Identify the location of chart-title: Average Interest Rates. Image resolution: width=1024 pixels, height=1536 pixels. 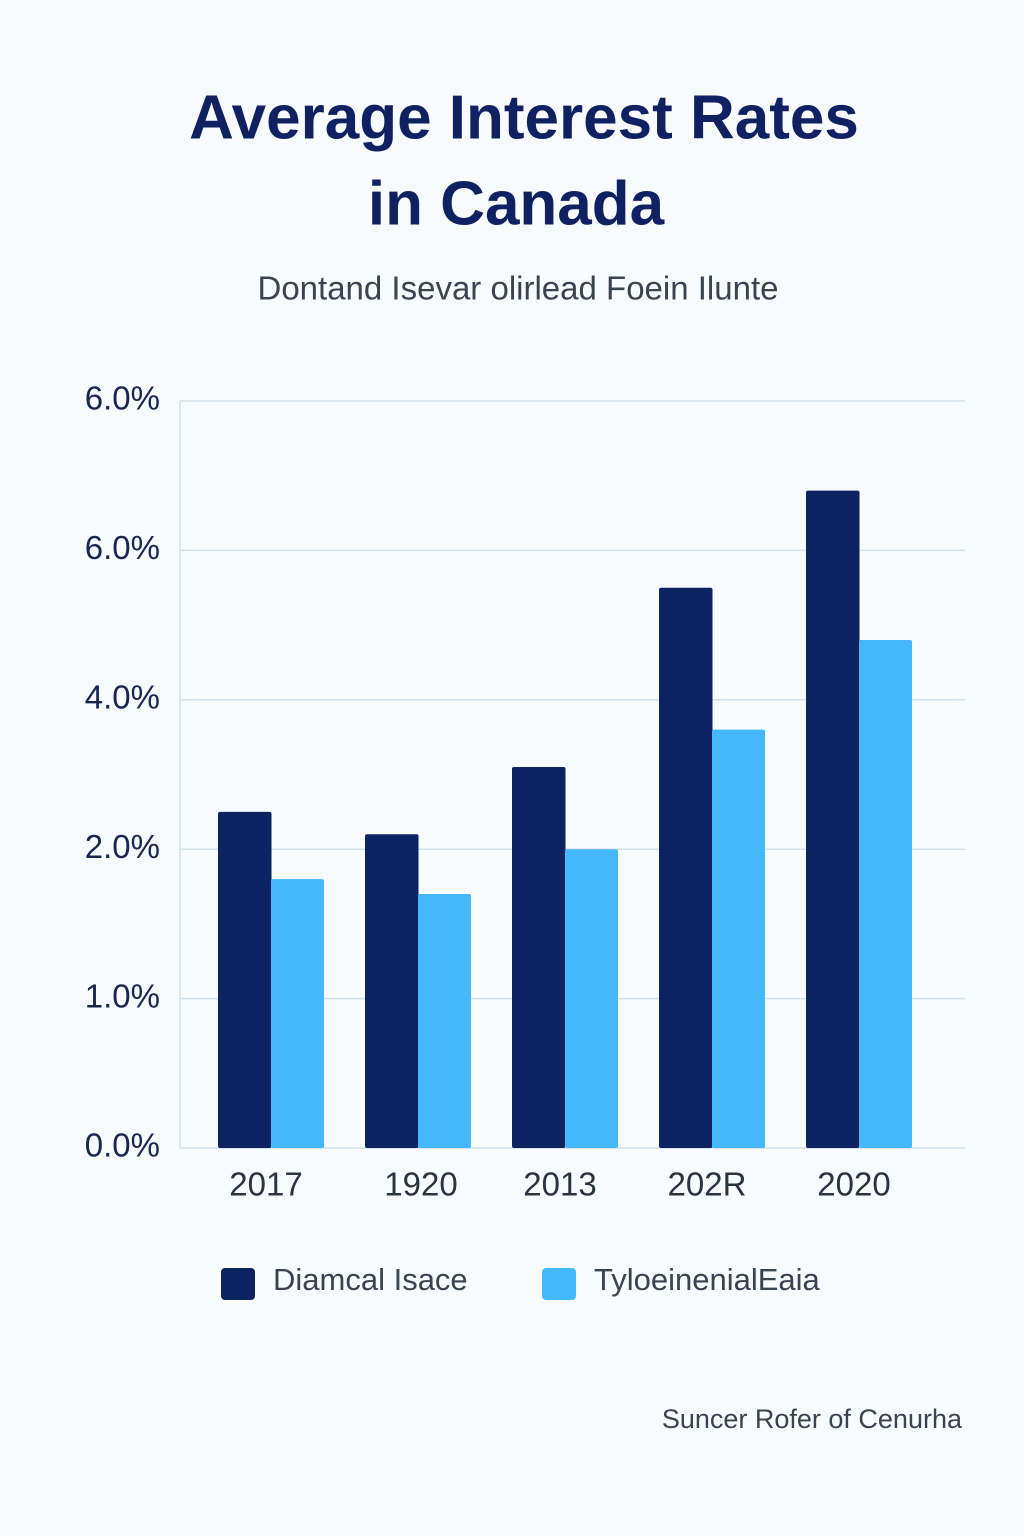
(524, 117).